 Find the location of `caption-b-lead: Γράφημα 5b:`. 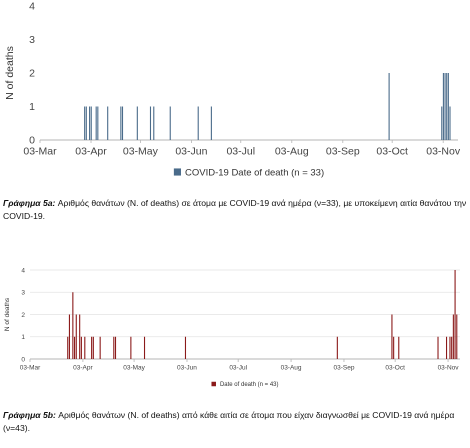

caption-b-lead: Γράφημα 5b: is located at coordinates (29, 415).